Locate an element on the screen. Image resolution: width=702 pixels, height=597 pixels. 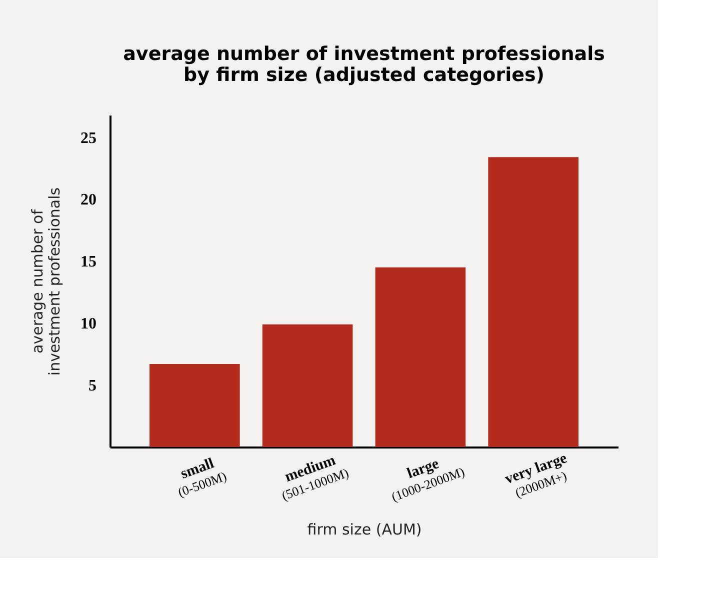
y-tick-label: 5 is located at coordinates (92, 386).